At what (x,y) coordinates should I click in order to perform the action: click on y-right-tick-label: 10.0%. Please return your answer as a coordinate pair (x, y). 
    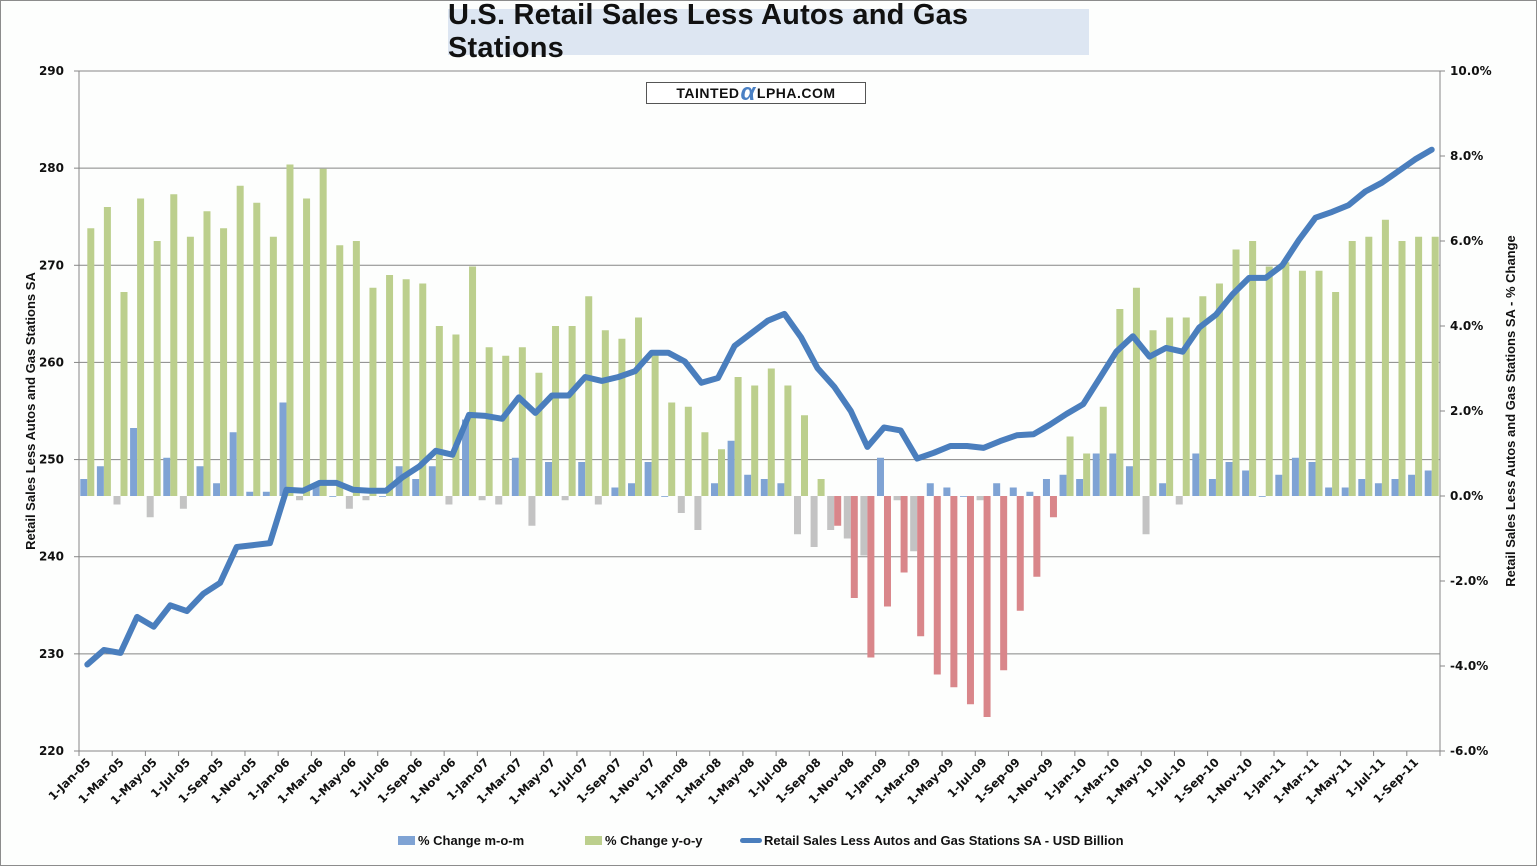
    Looking at the image, I should click on (1471, 71).